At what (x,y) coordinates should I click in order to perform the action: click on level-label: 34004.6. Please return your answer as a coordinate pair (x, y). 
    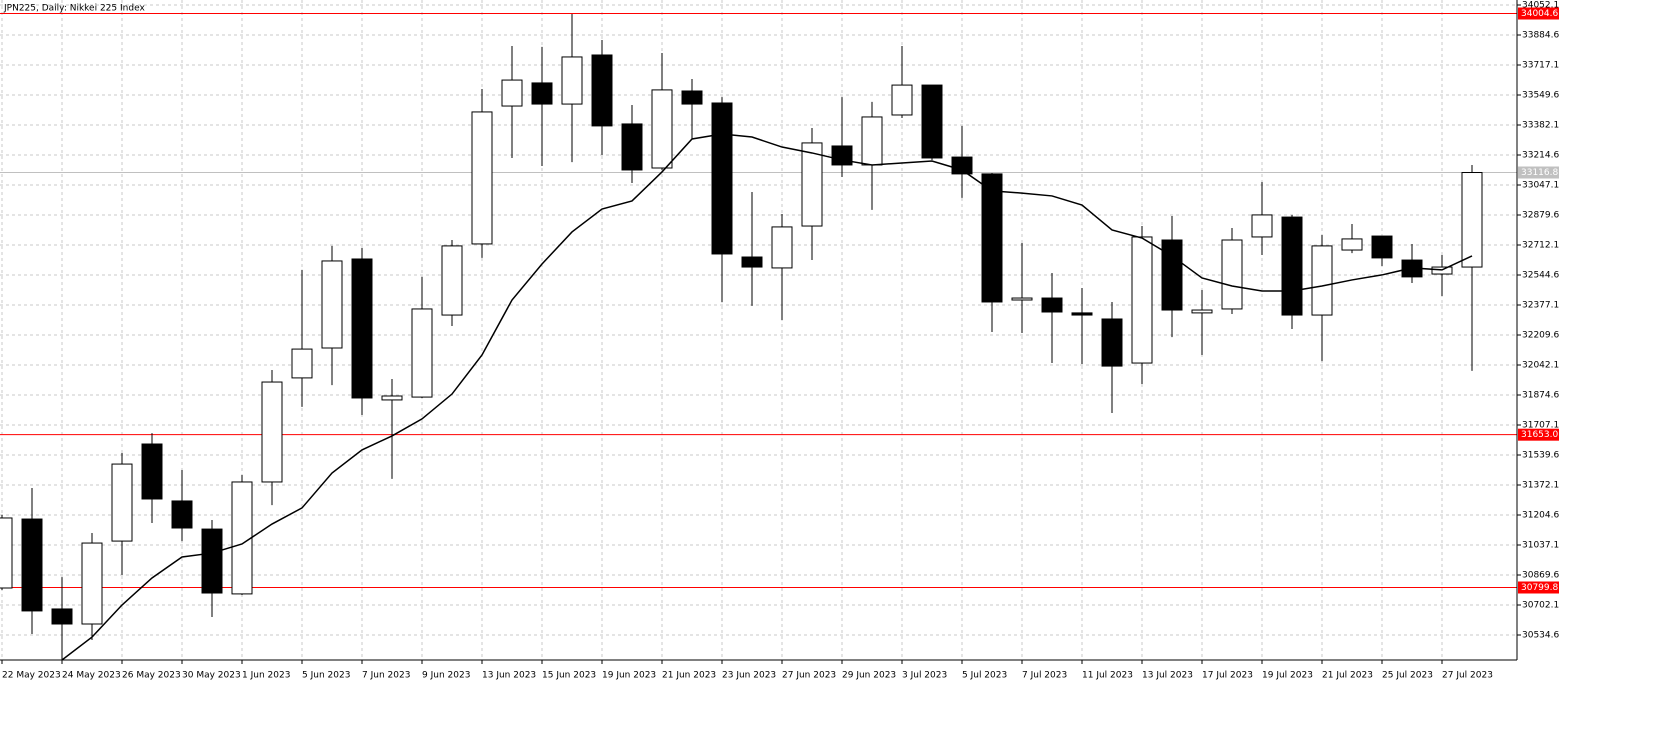
    Looking at the image, I should click on (1539, 14).